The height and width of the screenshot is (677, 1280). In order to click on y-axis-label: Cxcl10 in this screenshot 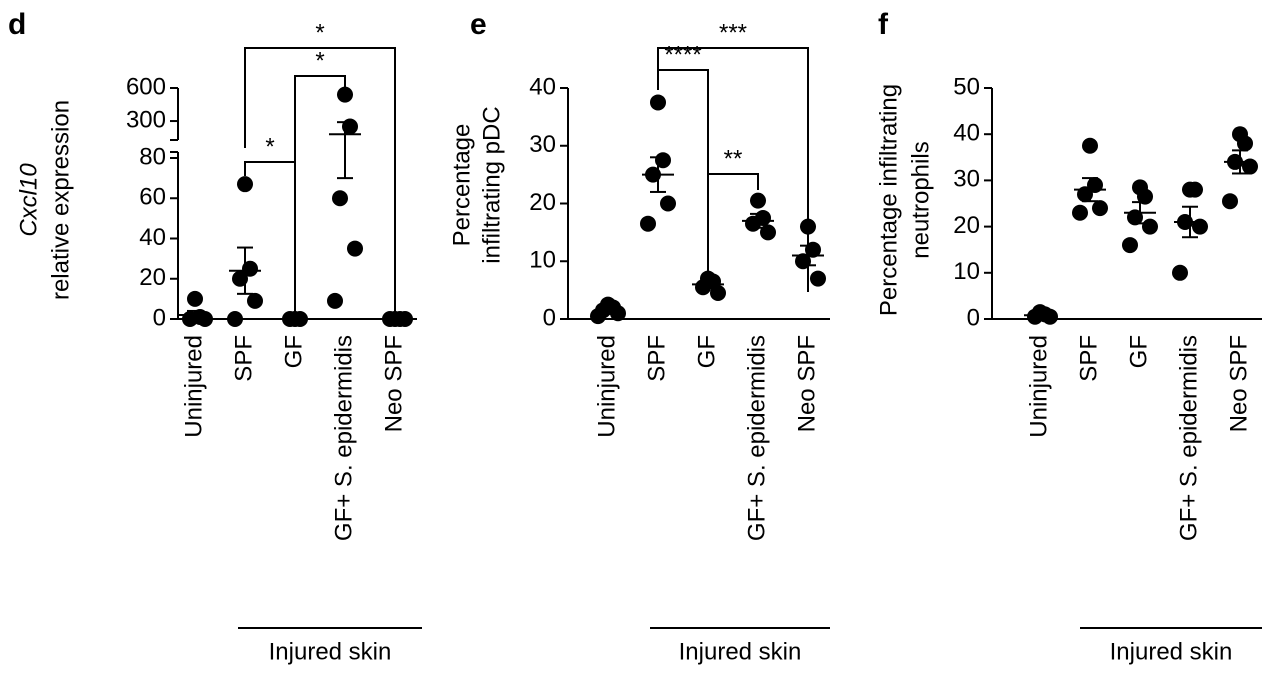, I will do `click(28, 200)`.